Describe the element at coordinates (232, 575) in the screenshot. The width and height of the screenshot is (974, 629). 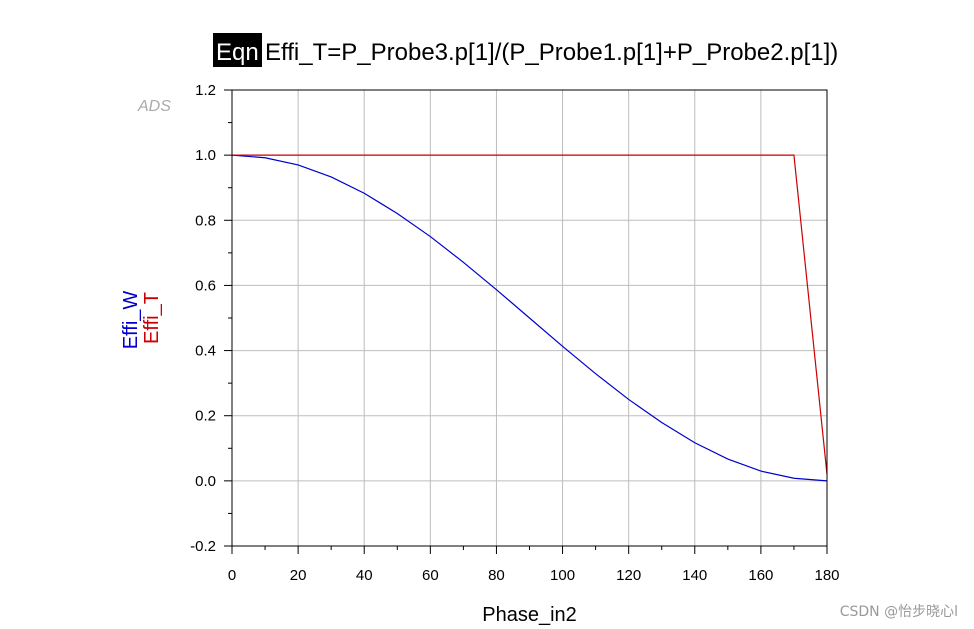
I see `x-tick-label: 0` at that location.